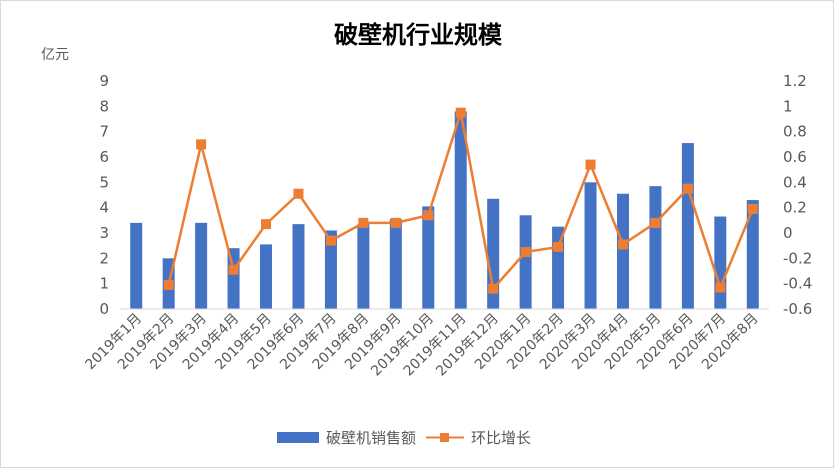 The width and height of the screenshot is (834, 469). I want to click on right-tick-label: 1.2, so click(795, 81).